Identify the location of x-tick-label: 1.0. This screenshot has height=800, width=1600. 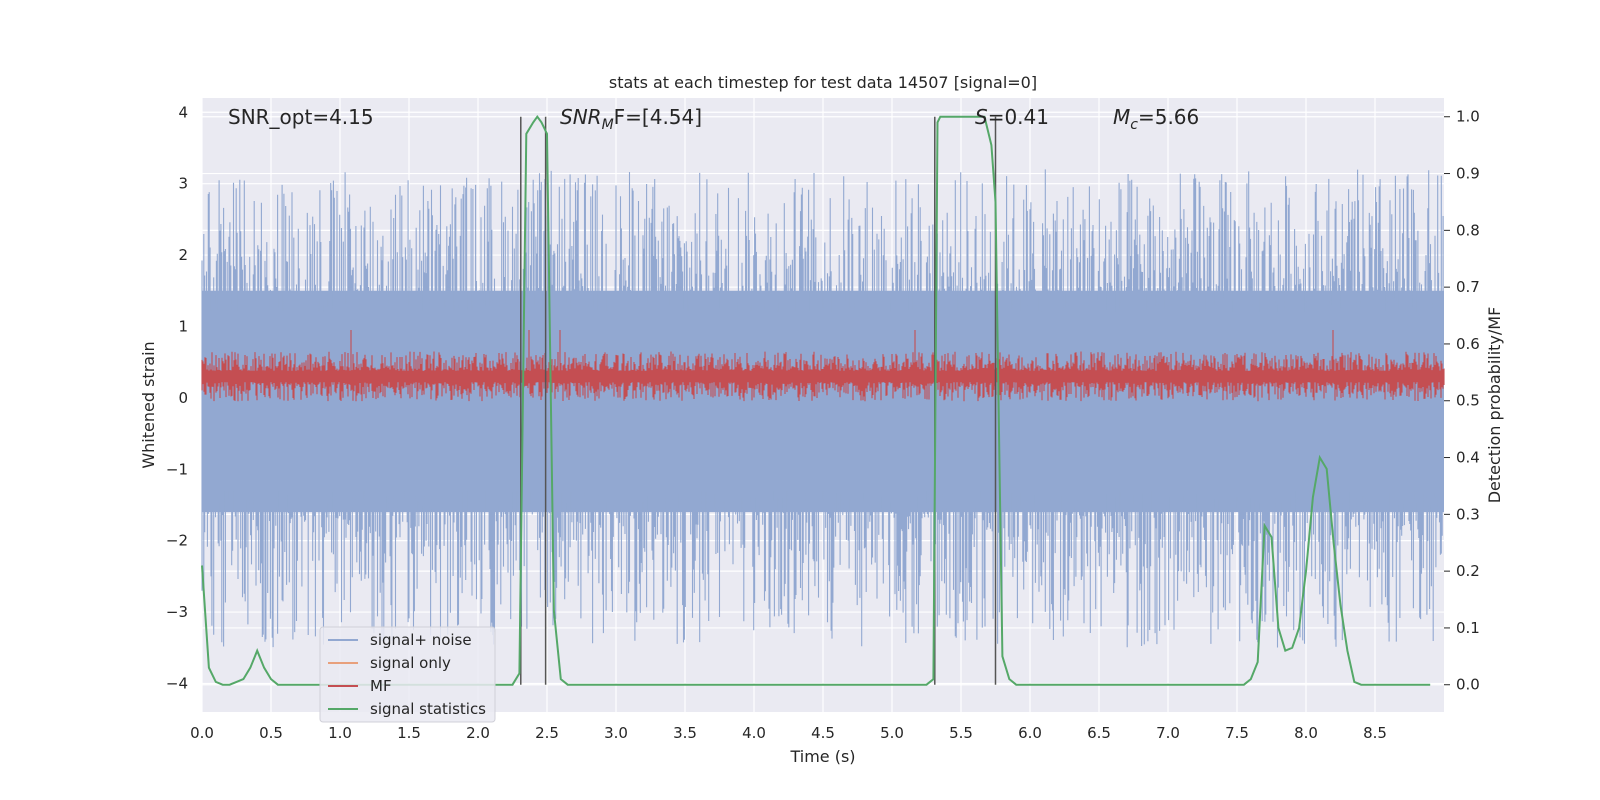
(340, 733).